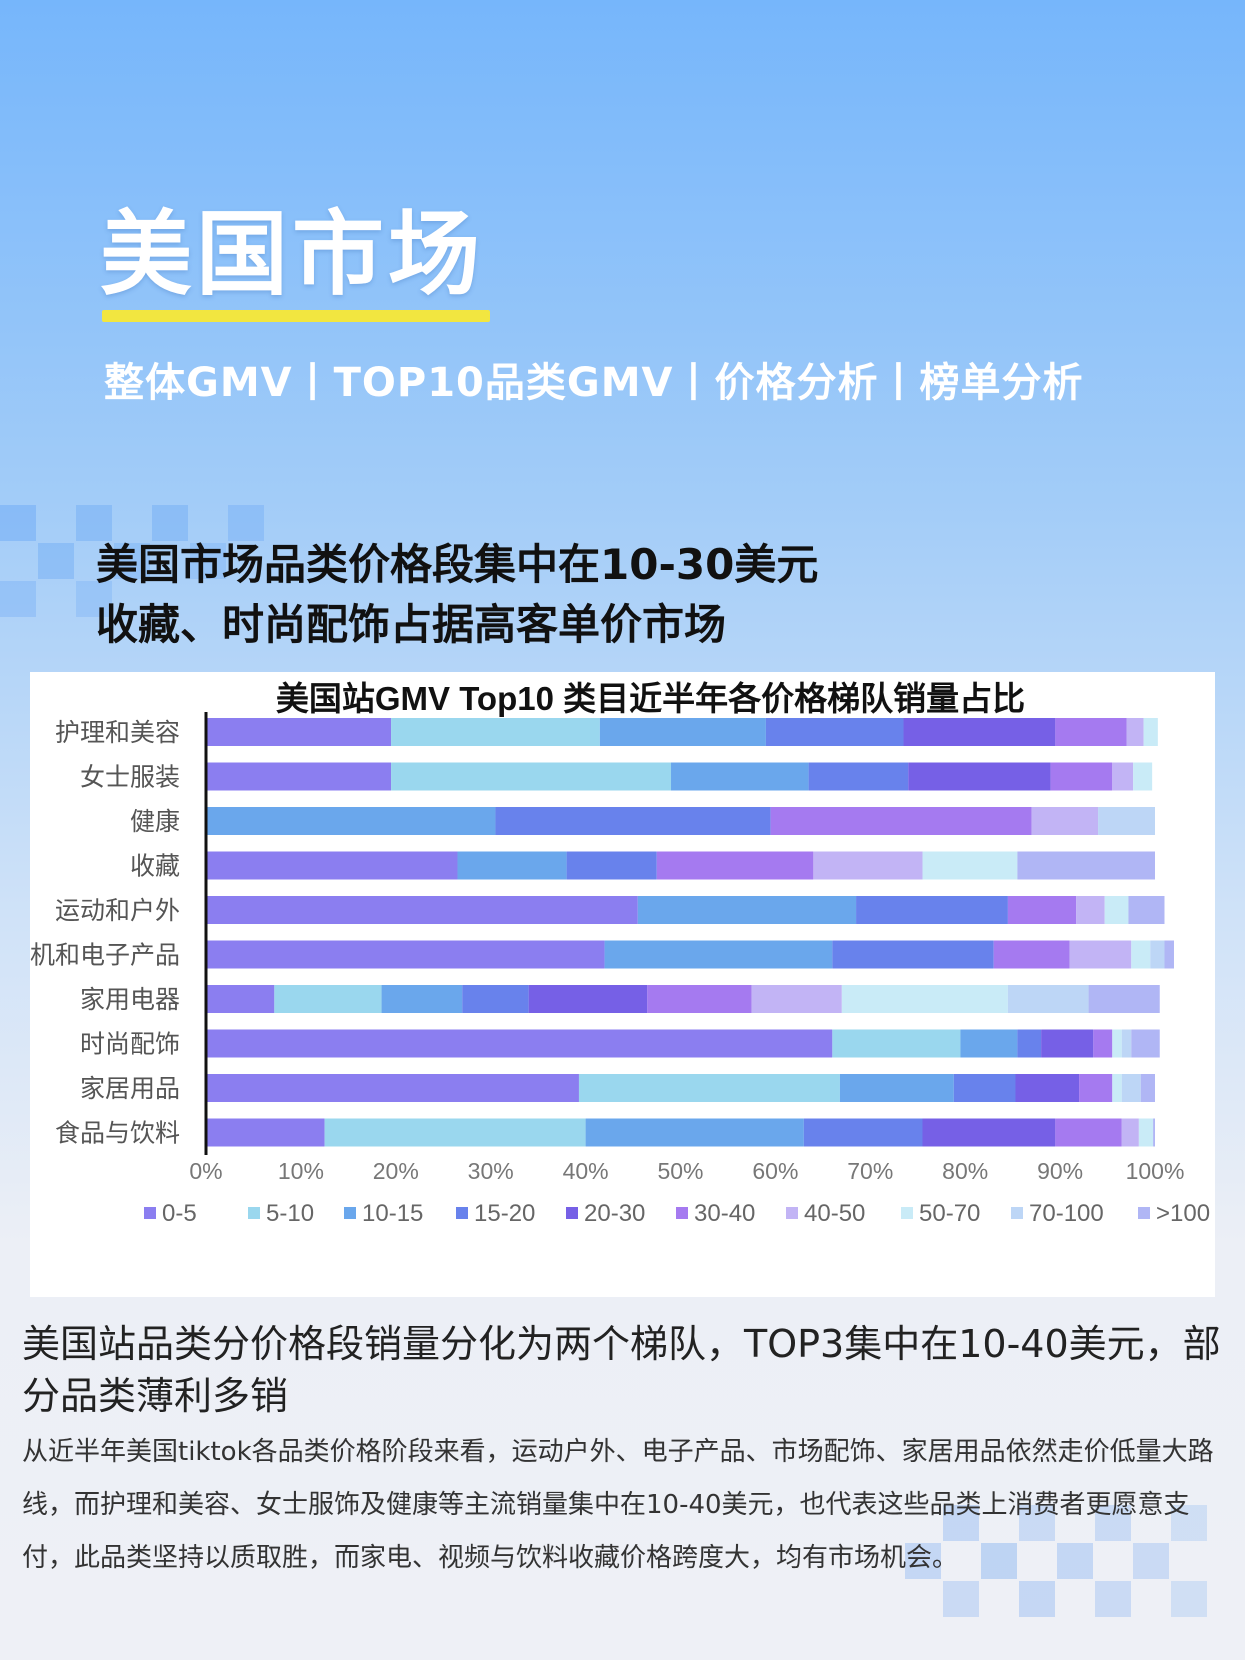  What do you see at coordinates (965, 1171) in the screenshot?
I see `x-tick-label: 80%` at bounding box center [965, 1171].